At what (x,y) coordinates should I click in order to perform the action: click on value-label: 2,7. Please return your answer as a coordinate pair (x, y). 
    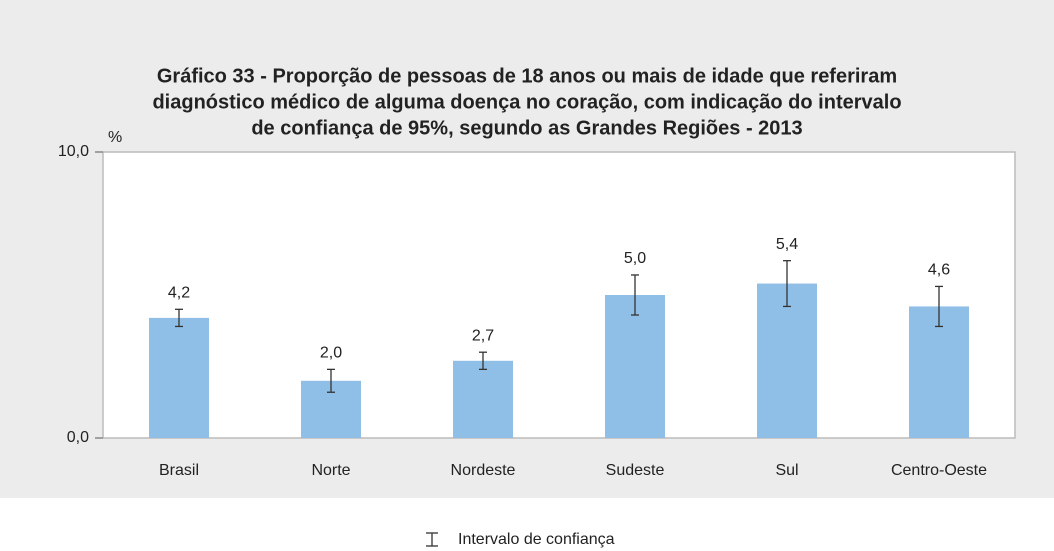
    Looking at the image, I should click on (483, 335).